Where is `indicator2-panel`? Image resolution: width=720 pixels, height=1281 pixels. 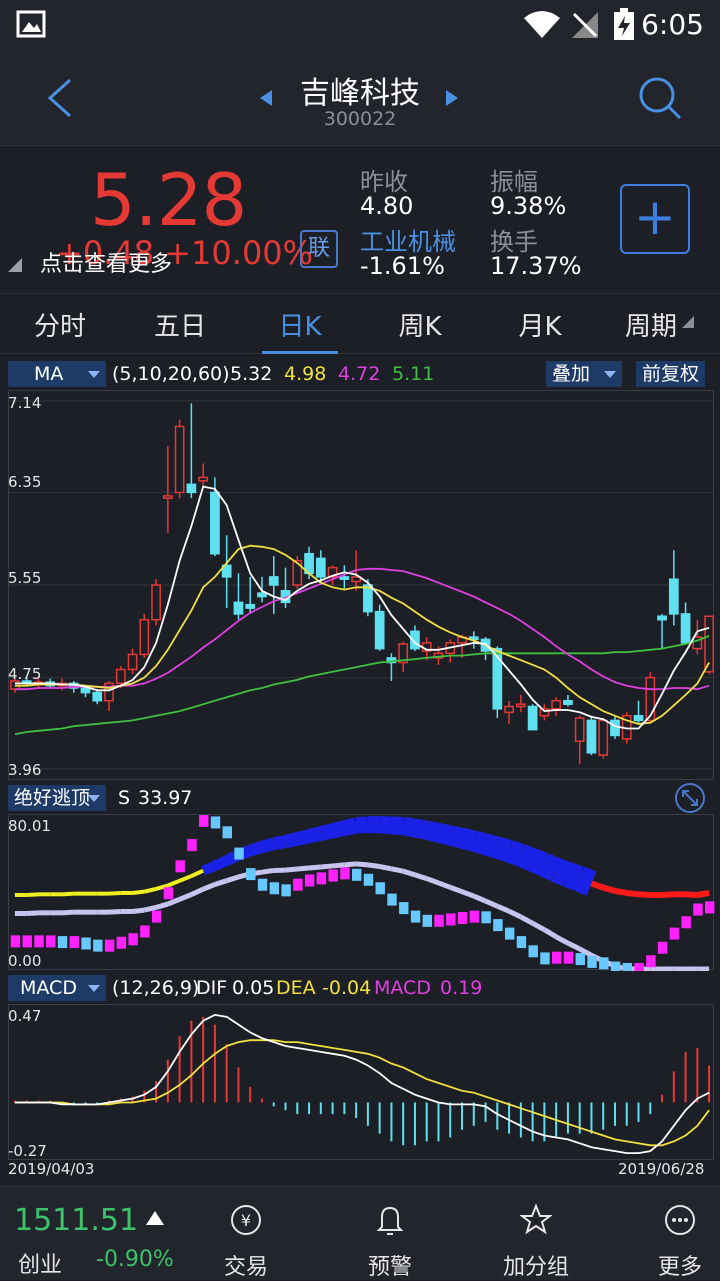
indicator2-panel is located at coordinates (361, 892).